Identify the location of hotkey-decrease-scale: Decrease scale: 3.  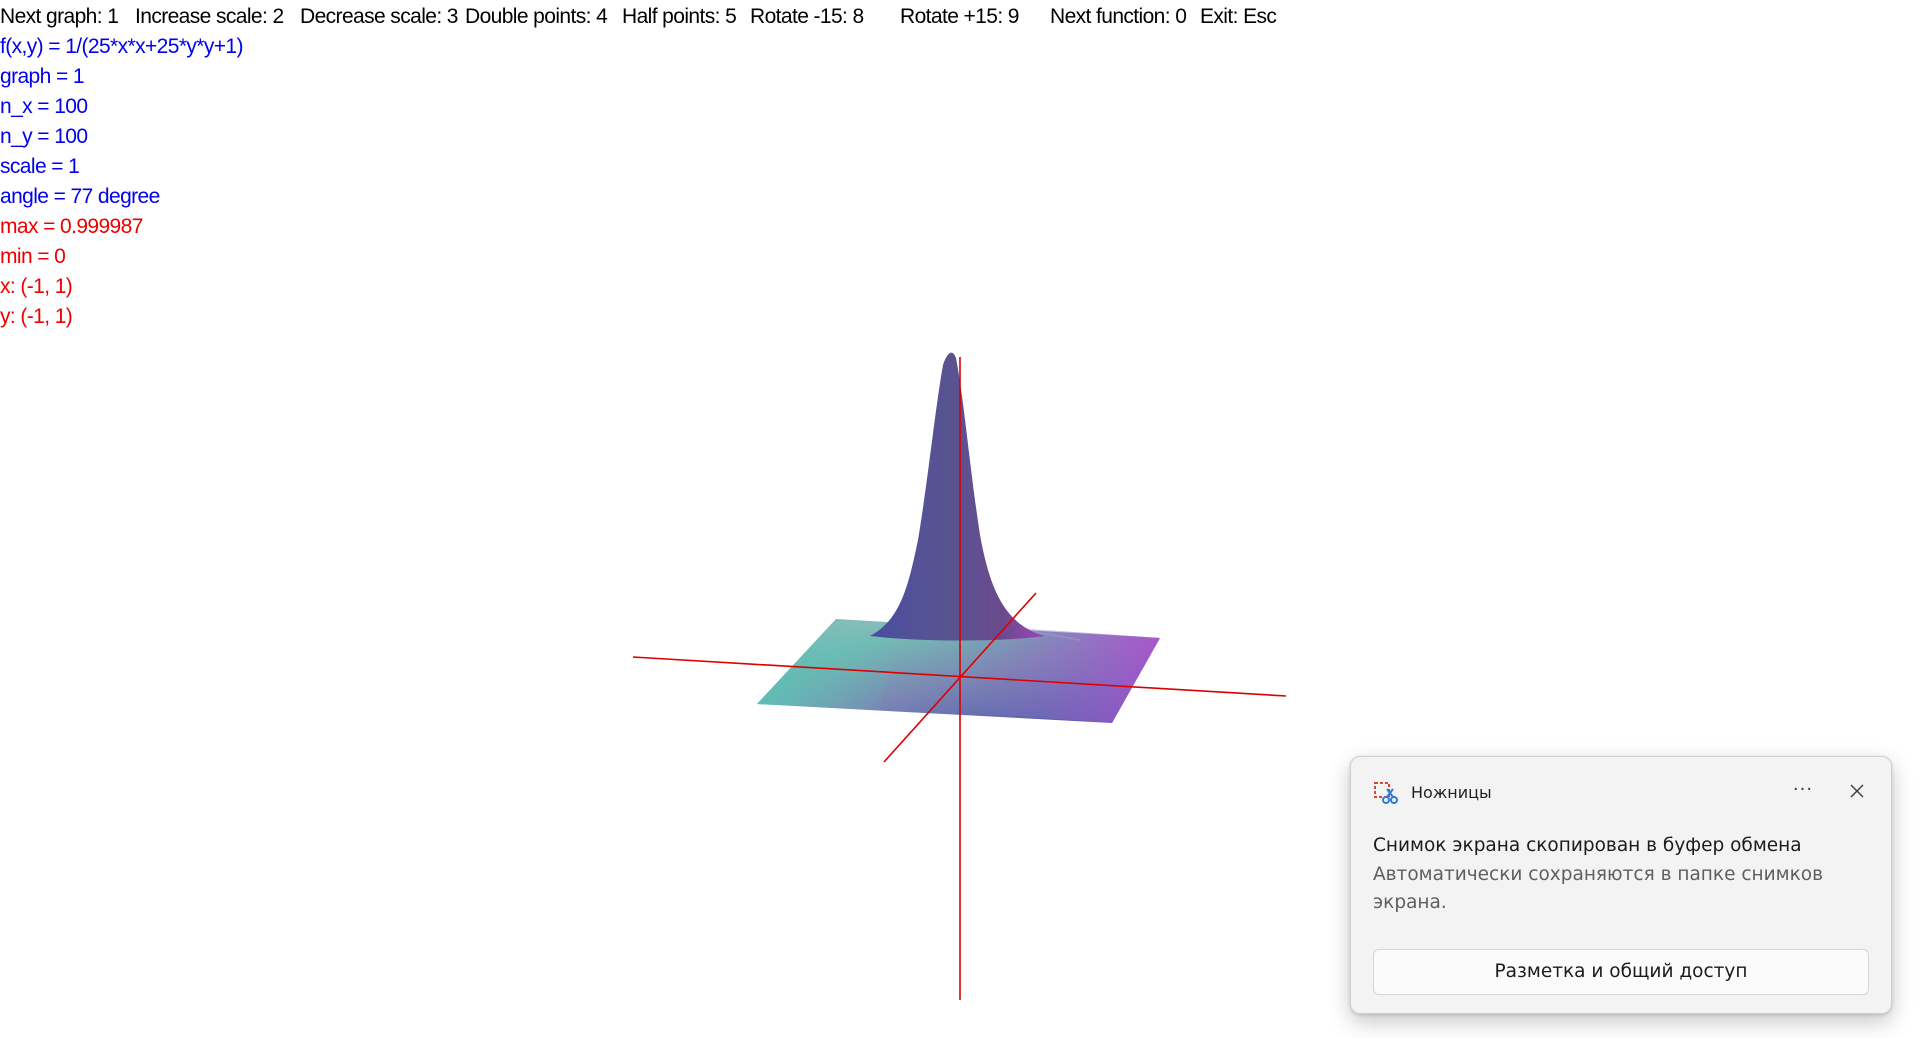
(379, 16).